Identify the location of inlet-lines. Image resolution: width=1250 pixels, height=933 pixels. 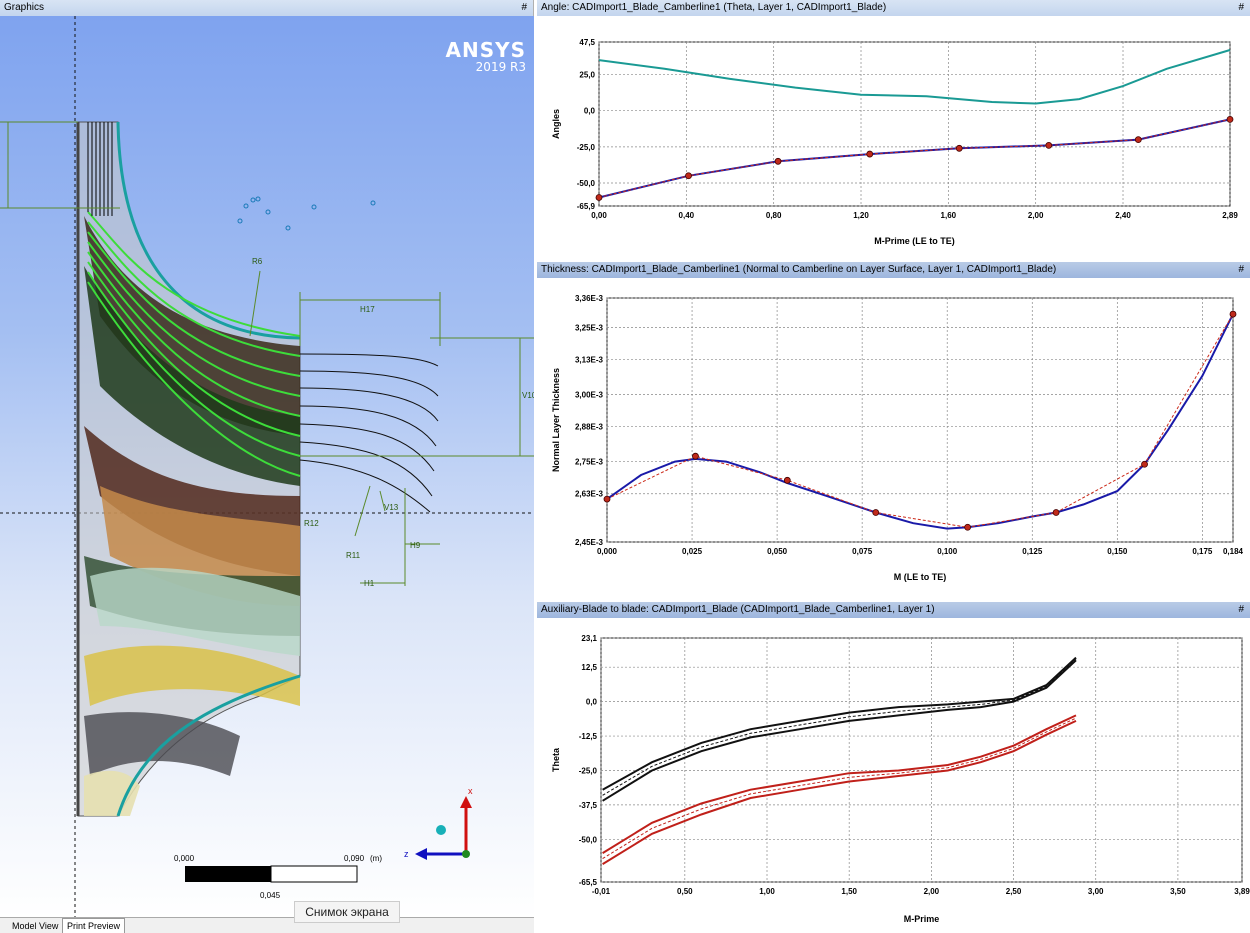
(100, 169).